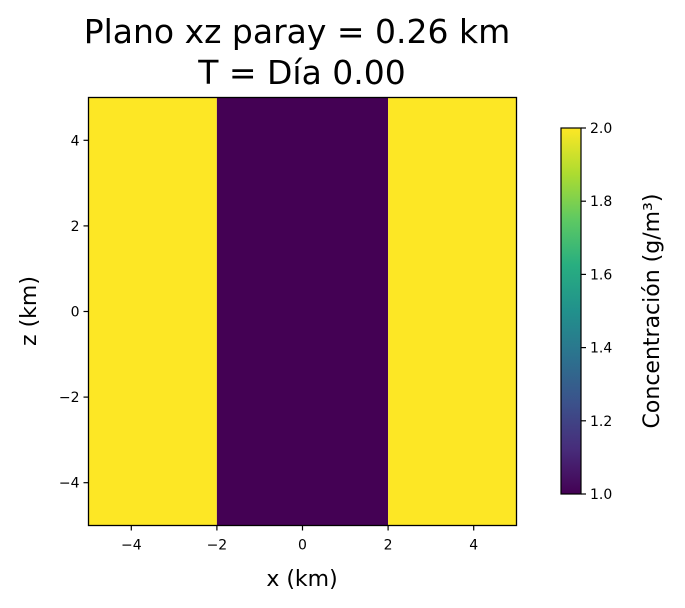 The width and height of the screenshot is (685, 608). Describe the element at coordinates (297, 31) in the screenshot. I see `chart-title-line1: Plano xz paray = 0.26 km` at that location.